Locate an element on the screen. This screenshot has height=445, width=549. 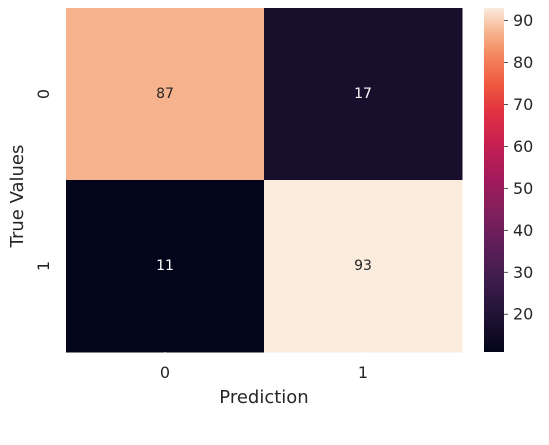
colorbar-tick-label: 30 is located at coordinates (523, 272).